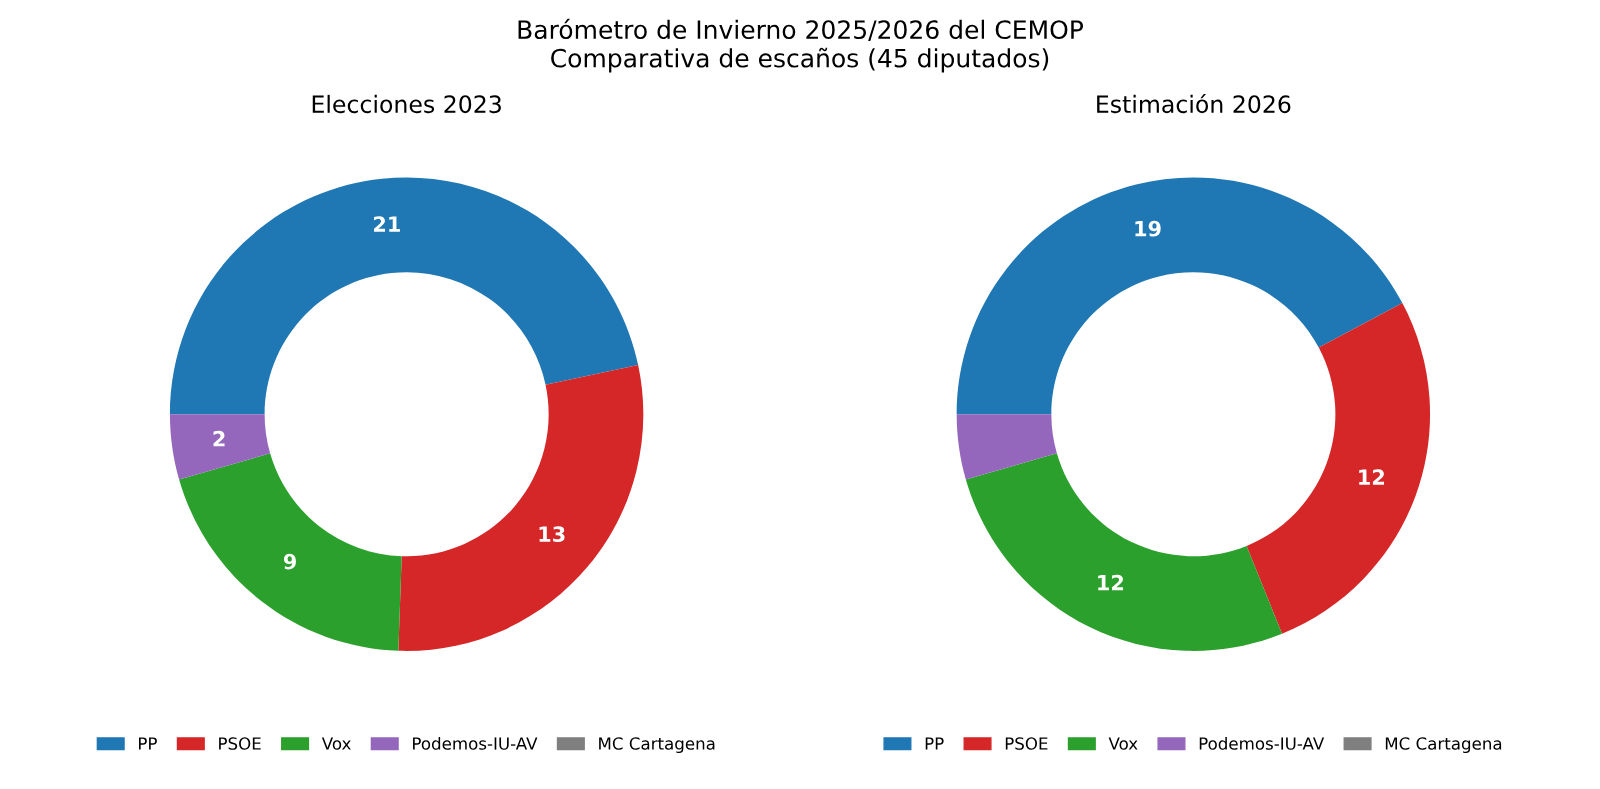  What do you see at coordinates (1148, 228) in the screenshot?
I see `data-label: 19` at bounding box center [1148, 228].